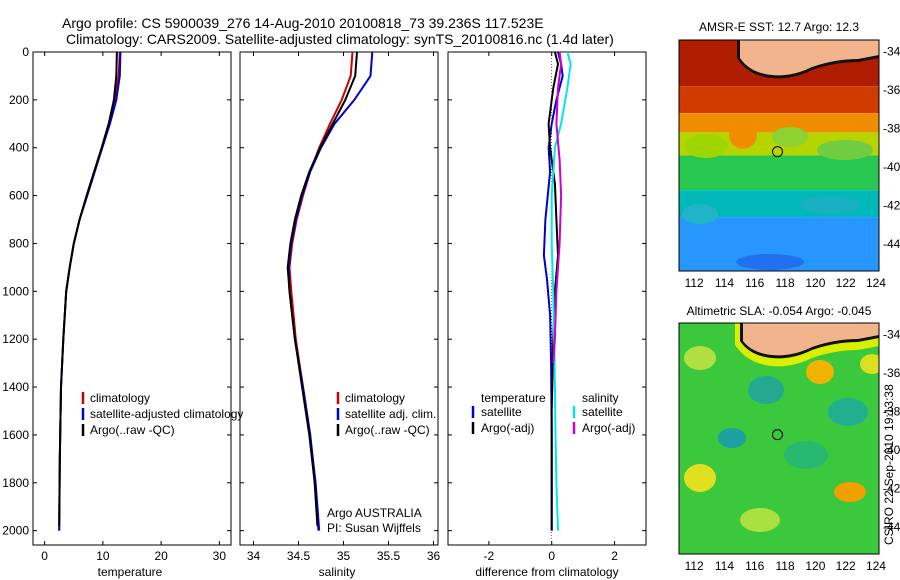 This screenshot has height=580, width=900. Describe the element at coordinates (120, 398) in the screenshot. I see `legend-label-climatology: climatology` at that location.